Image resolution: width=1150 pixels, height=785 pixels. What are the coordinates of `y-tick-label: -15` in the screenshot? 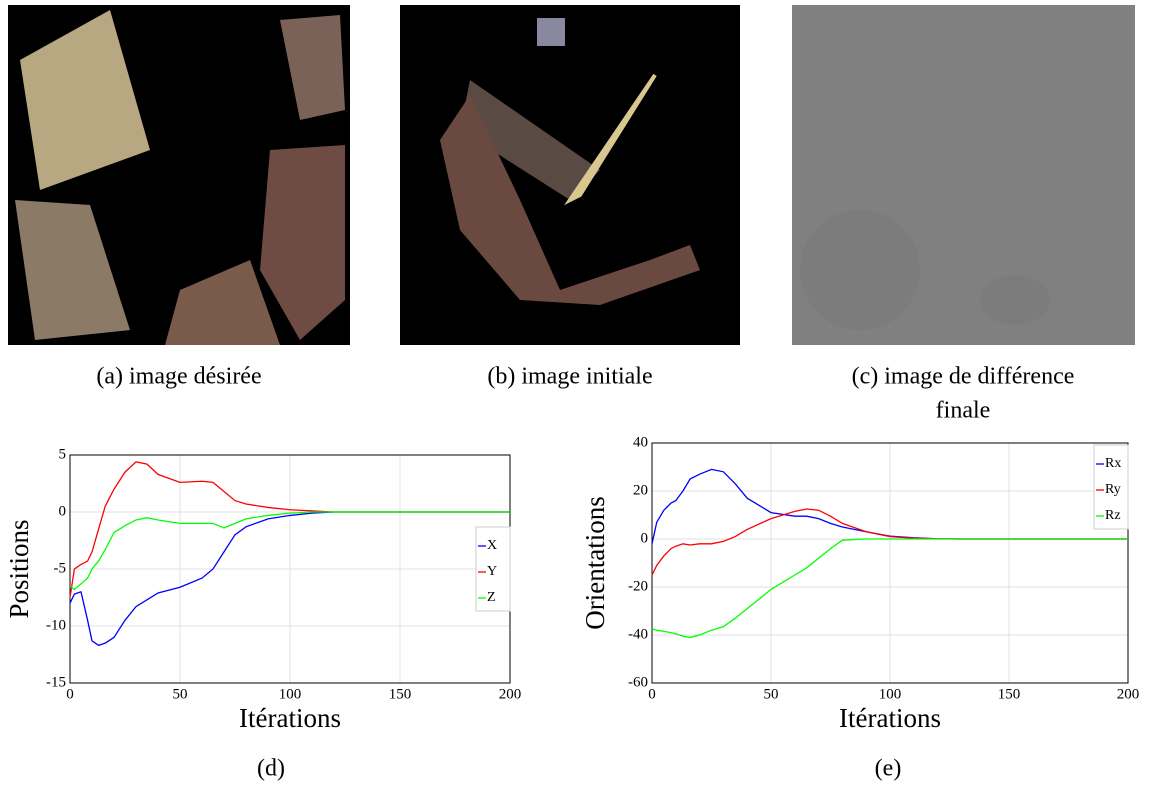 It's located at (56, 682).